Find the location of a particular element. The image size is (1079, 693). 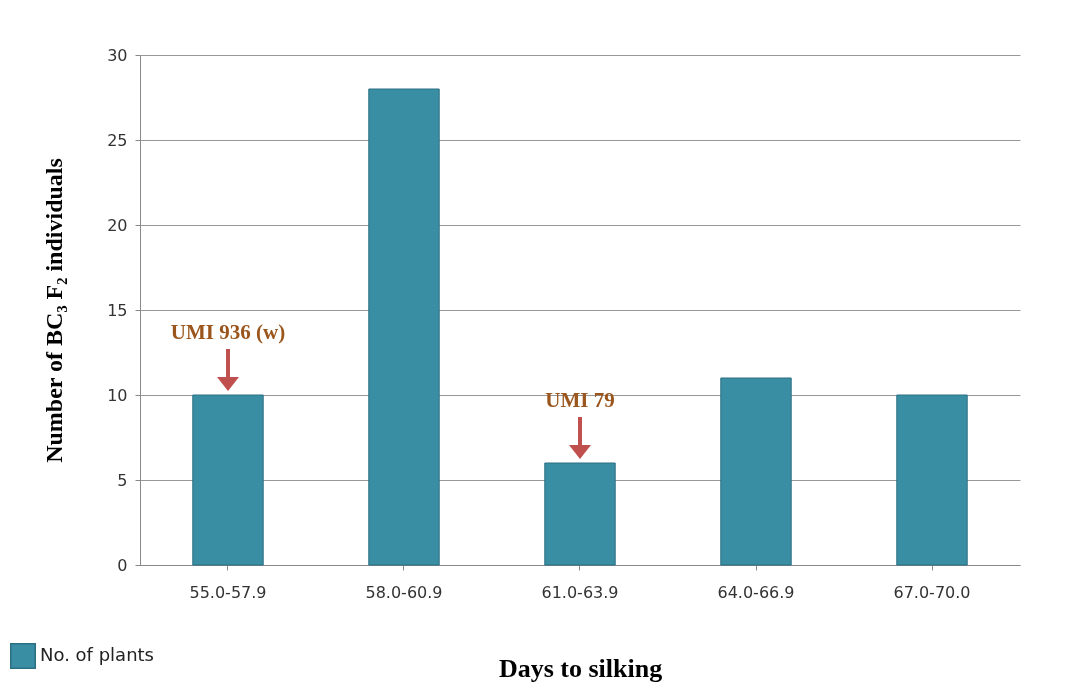

x-tick-label: 58.0-60.9 is located at coordinates (404, 592).